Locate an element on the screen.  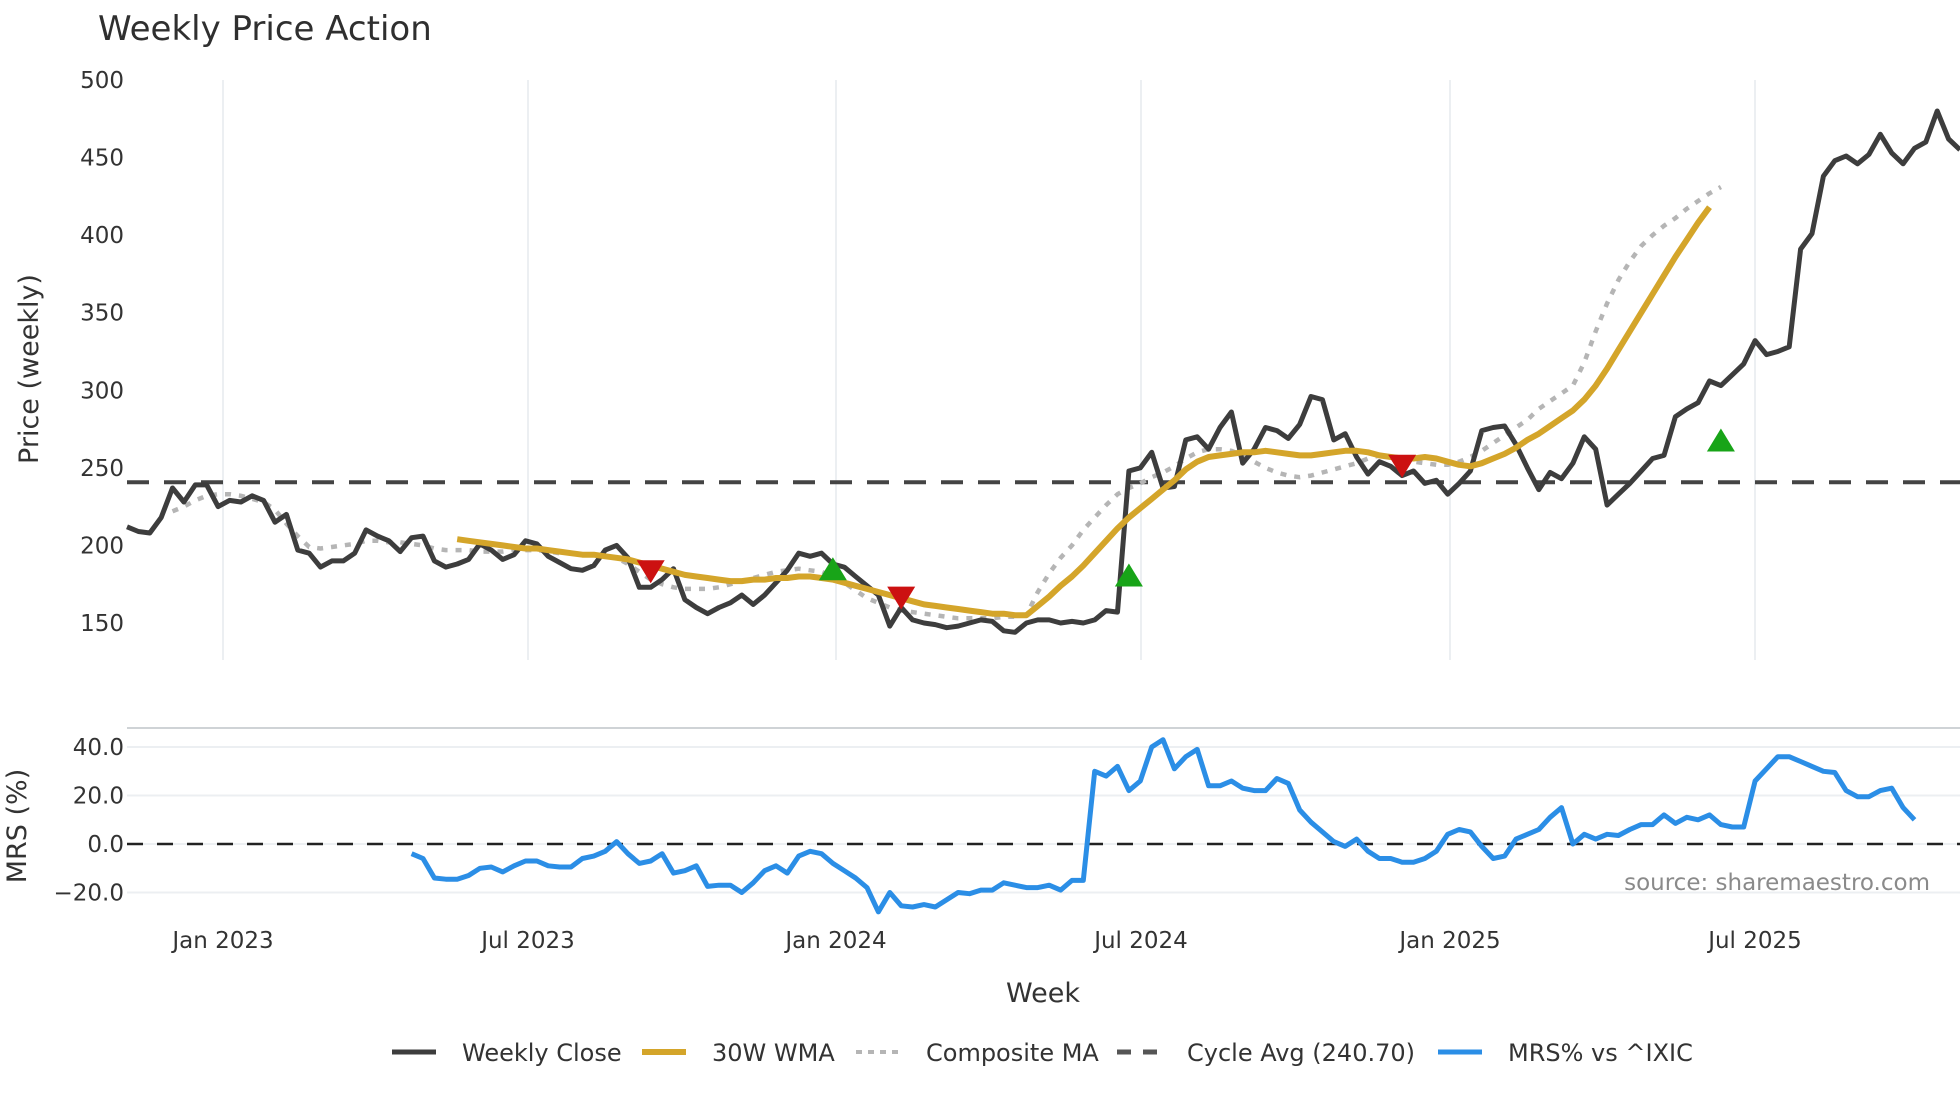
price-y-tick: 450 is located at coordinates (102, 159).